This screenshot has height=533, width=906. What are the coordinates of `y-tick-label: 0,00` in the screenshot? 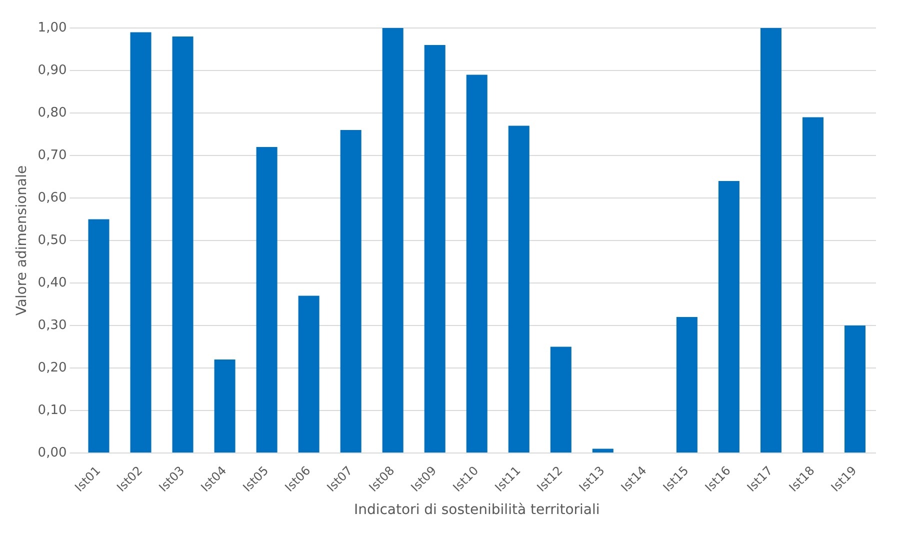 It's located at (52, 452).